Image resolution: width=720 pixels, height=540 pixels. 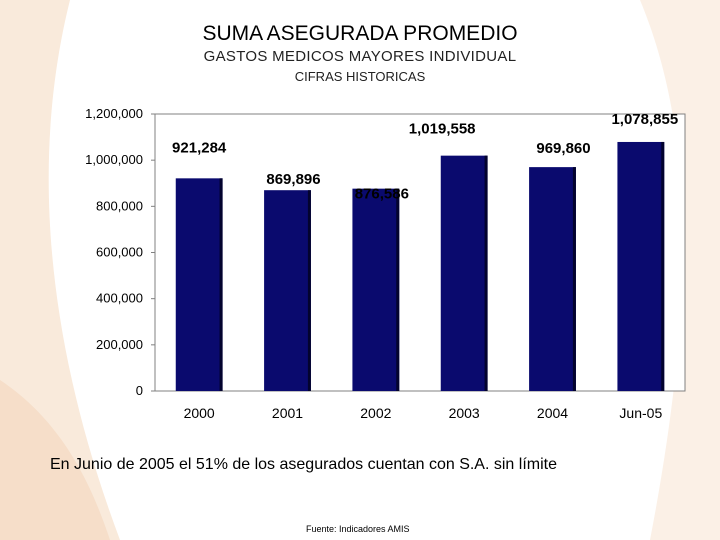 I want to click on x-tick-label: Jun-05, so click(x=640, y=413).